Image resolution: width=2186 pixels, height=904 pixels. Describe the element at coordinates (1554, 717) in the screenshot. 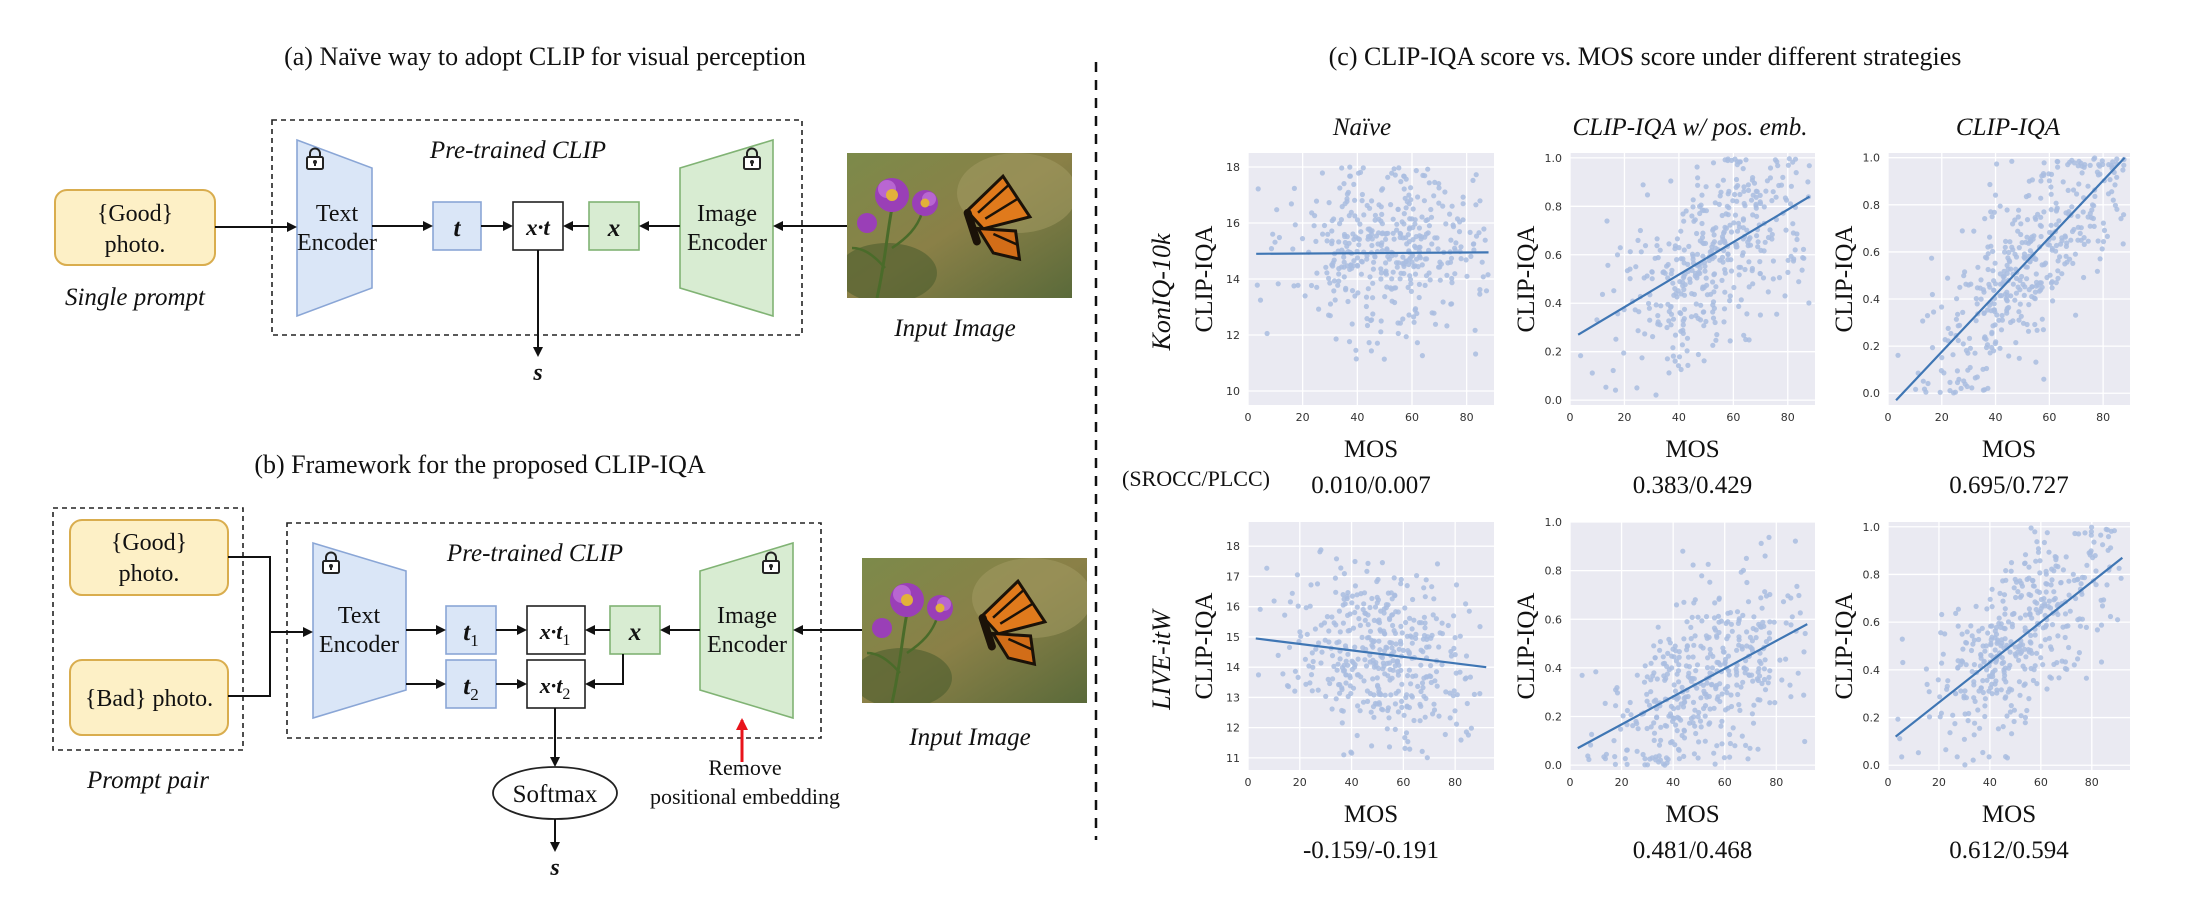

I see `y-tick-label: 0.2` at that location.